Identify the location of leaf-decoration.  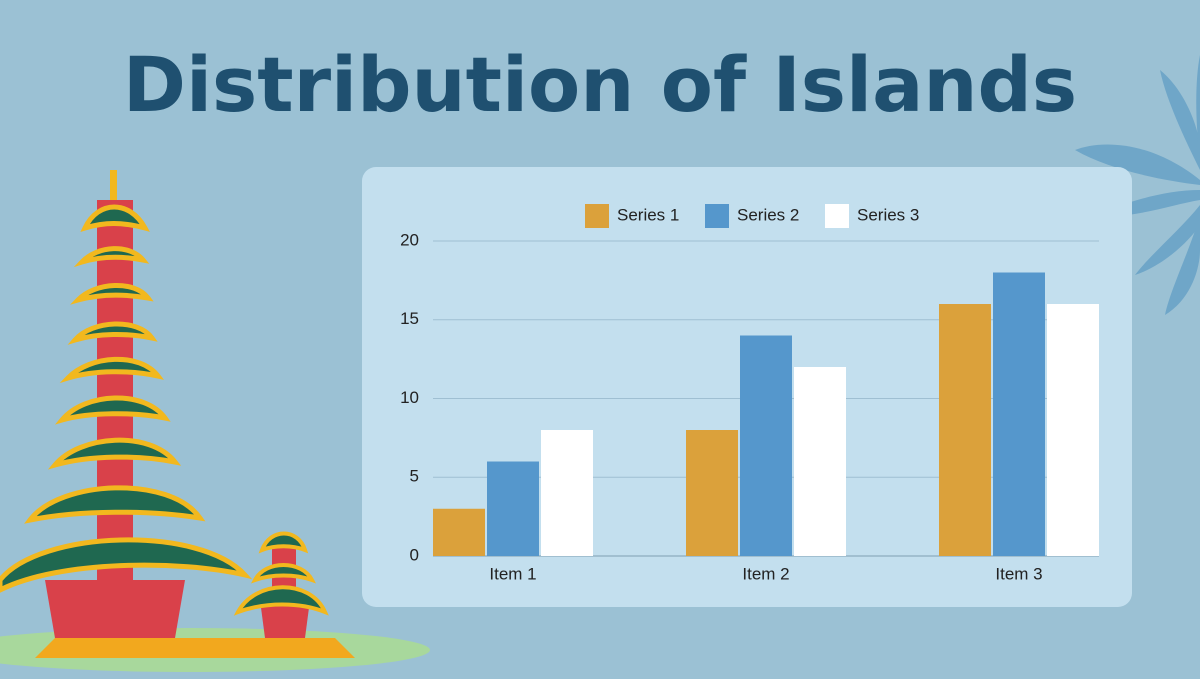
(1137, 185).